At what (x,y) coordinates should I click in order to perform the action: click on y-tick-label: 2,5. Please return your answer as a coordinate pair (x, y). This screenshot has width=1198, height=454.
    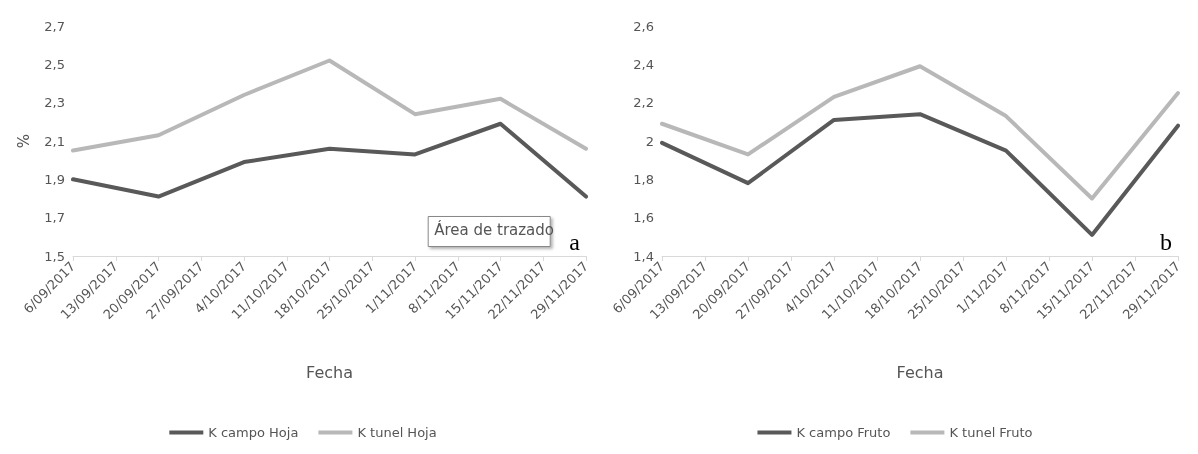
    Looking at the image, I should click on (54, 64).